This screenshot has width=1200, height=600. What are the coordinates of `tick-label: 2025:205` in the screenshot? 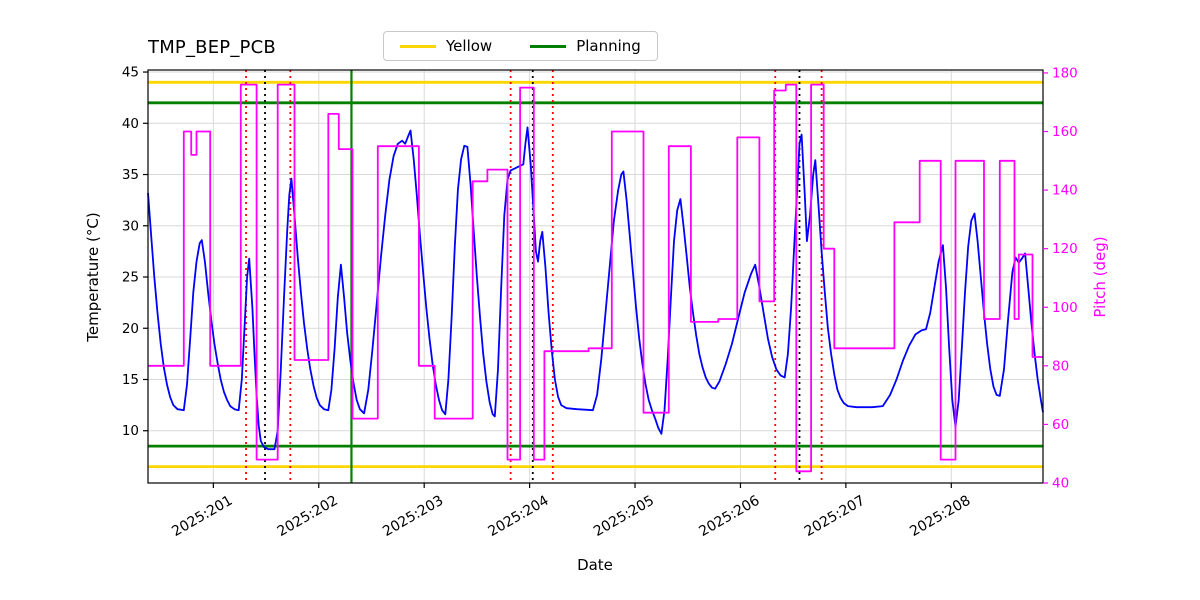 It's located at (624, 516).